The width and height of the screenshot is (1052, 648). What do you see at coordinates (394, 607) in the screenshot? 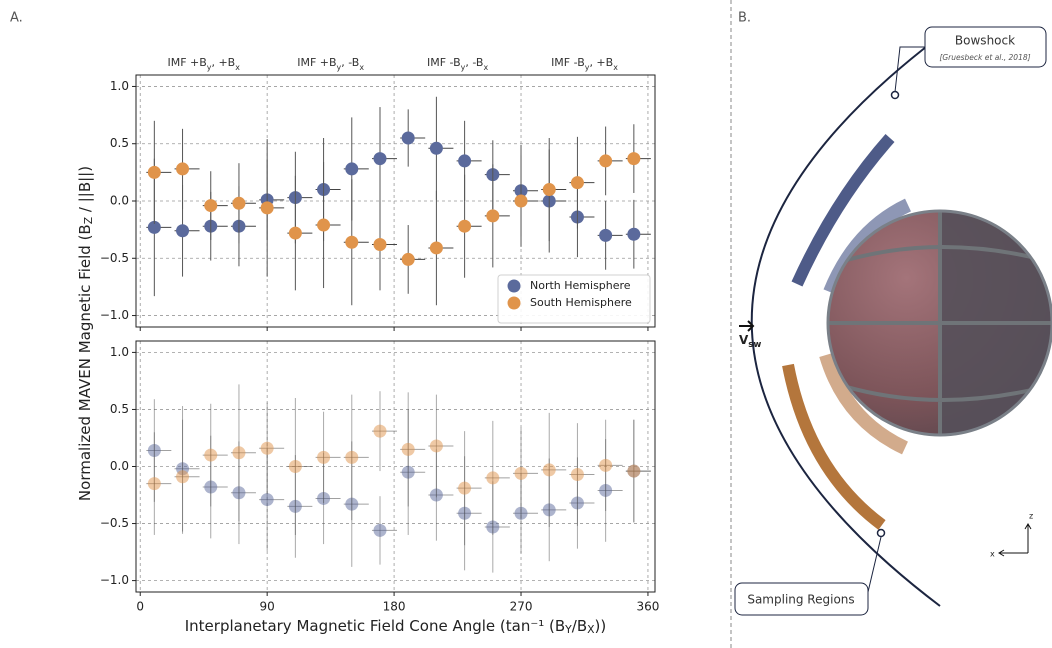
I see `x-tick-label: 180` at bounding box center [394, 607].